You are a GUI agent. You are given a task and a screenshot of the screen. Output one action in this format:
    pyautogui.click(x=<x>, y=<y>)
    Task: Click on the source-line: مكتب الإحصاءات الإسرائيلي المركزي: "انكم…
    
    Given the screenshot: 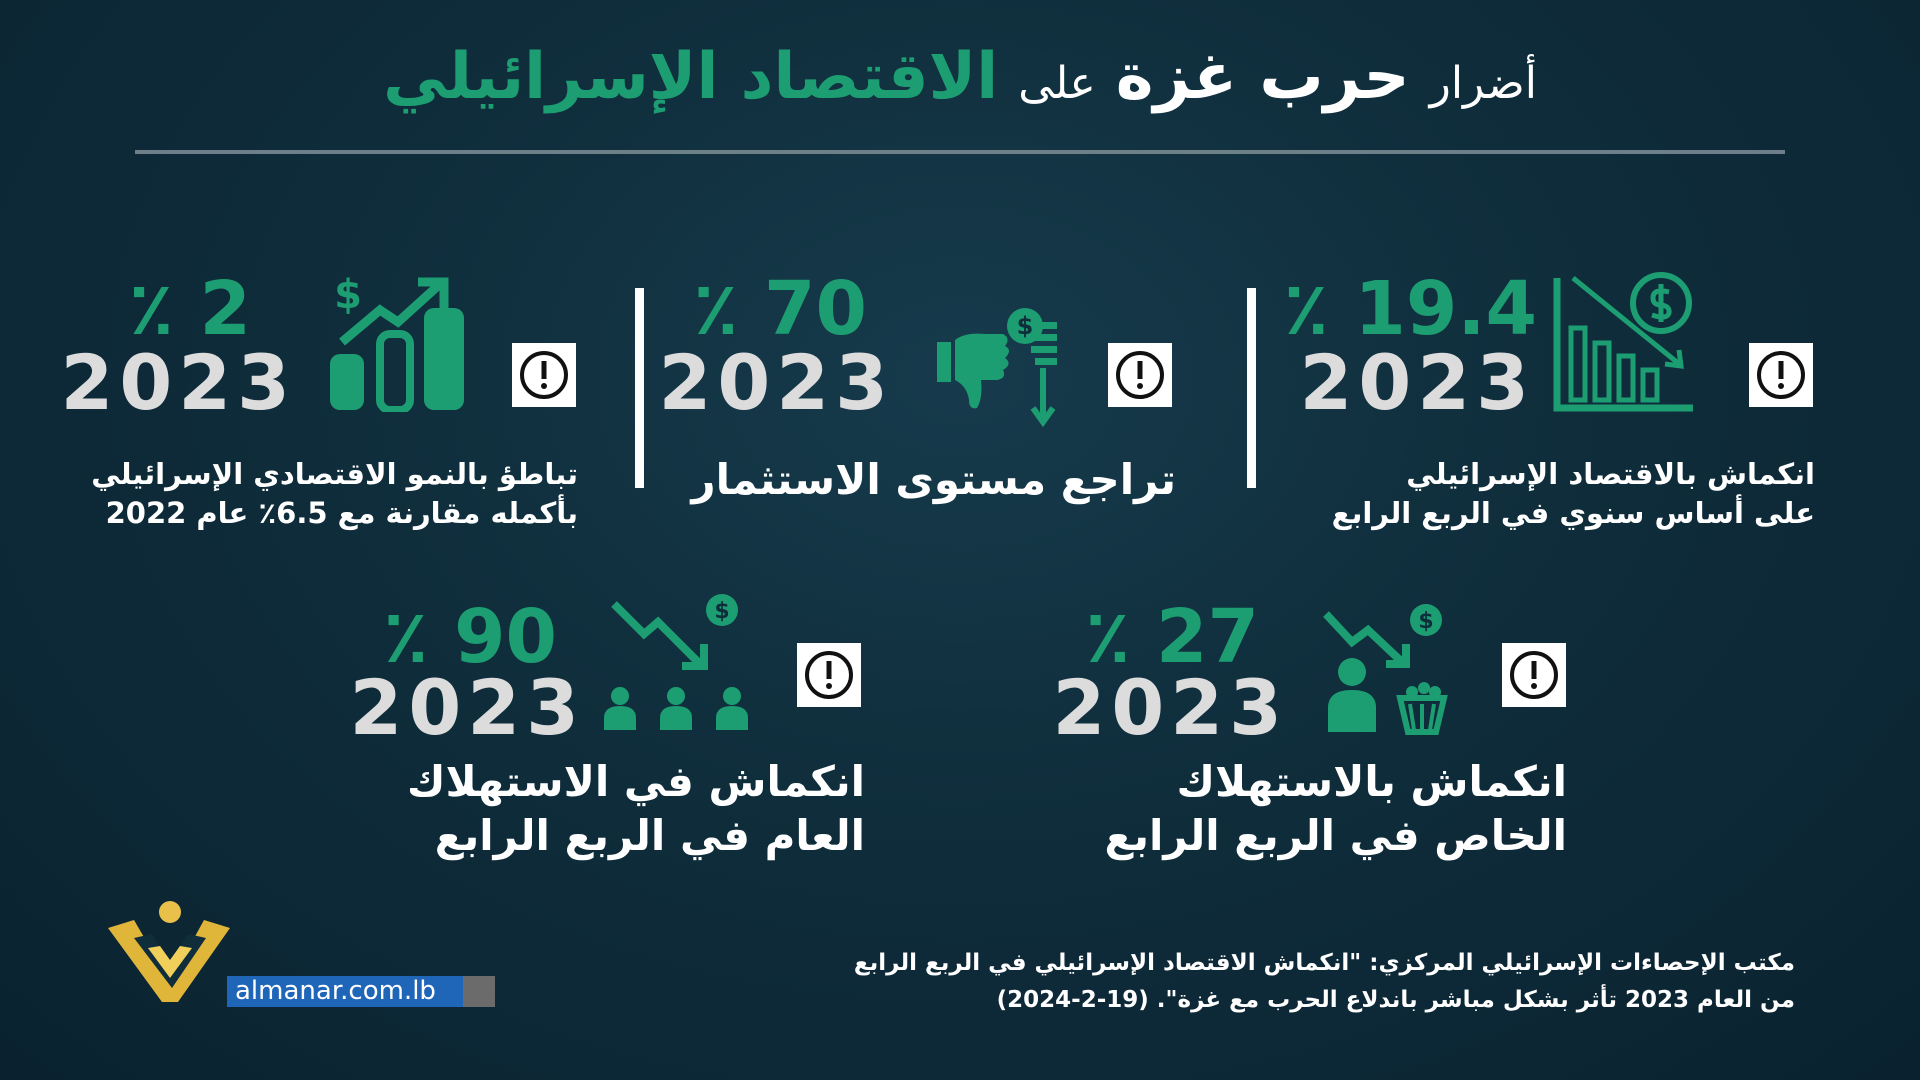 What is the action you would take?
    pyautogui.click(x=1324, y=963)
    